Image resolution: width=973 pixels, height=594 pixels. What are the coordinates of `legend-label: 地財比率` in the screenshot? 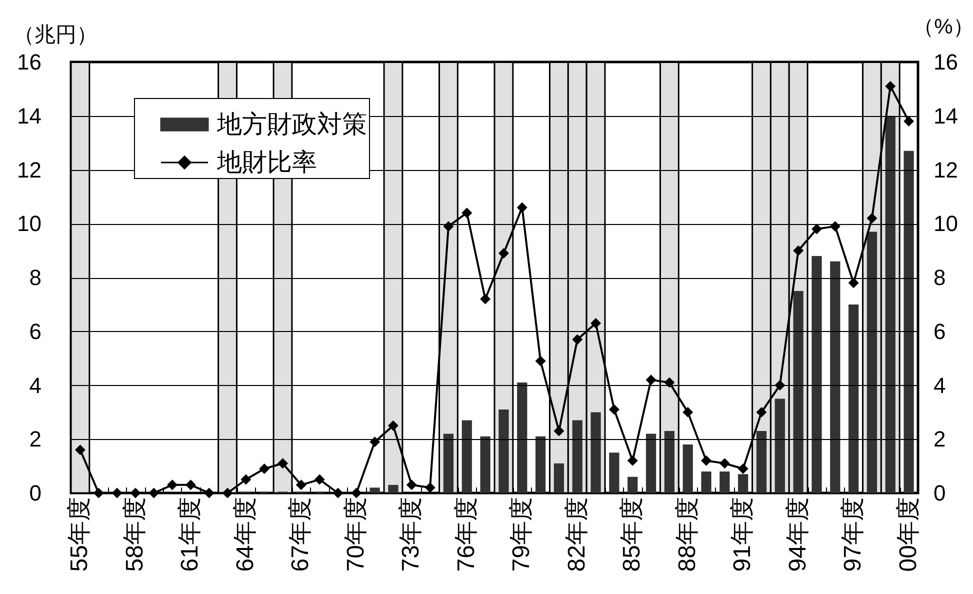 It's located at (266, 162).